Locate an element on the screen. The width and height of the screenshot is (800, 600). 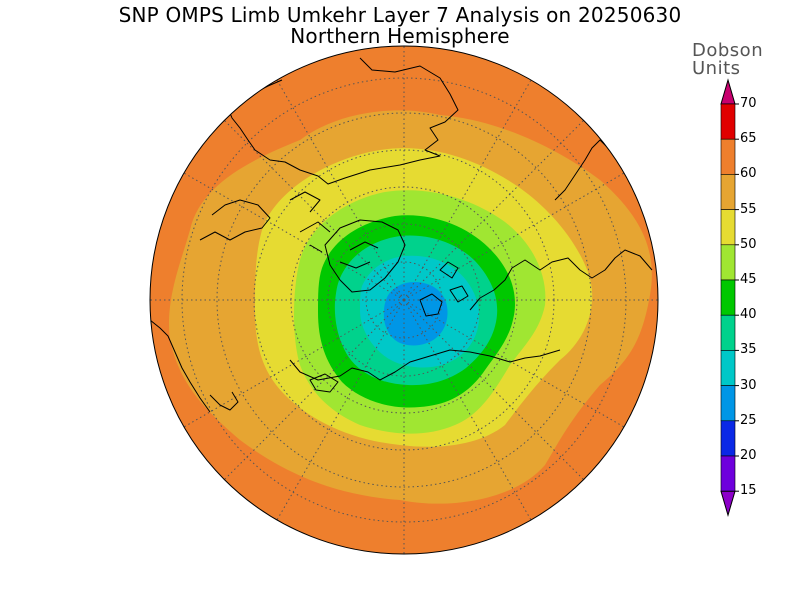
coastline-west-edge is located at coordinates (180, 366).